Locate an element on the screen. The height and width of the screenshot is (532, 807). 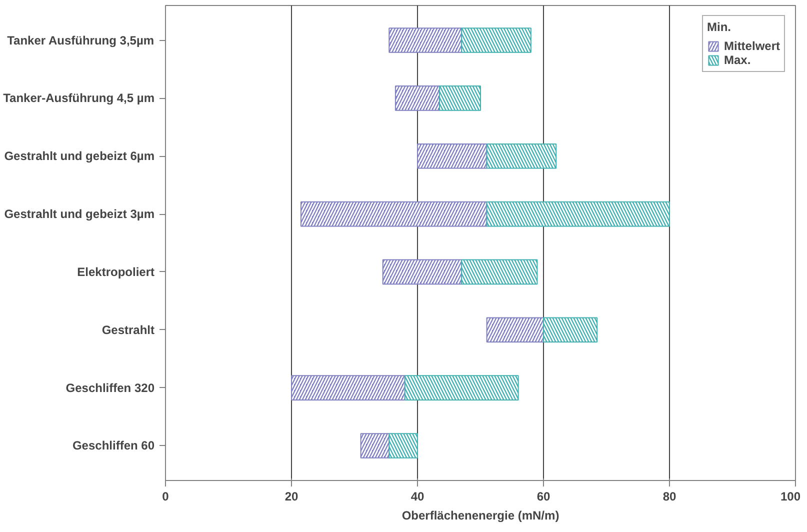
y-tick-label: Geschliffen 320 is located at coordinates (110, 387).